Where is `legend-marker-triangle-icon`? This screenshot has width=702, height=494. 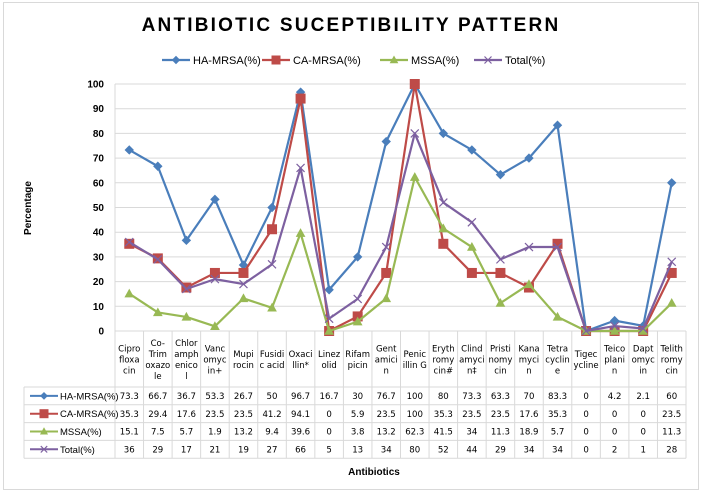 legend-marker-triangle-icon is located at coordinates (394, 59).